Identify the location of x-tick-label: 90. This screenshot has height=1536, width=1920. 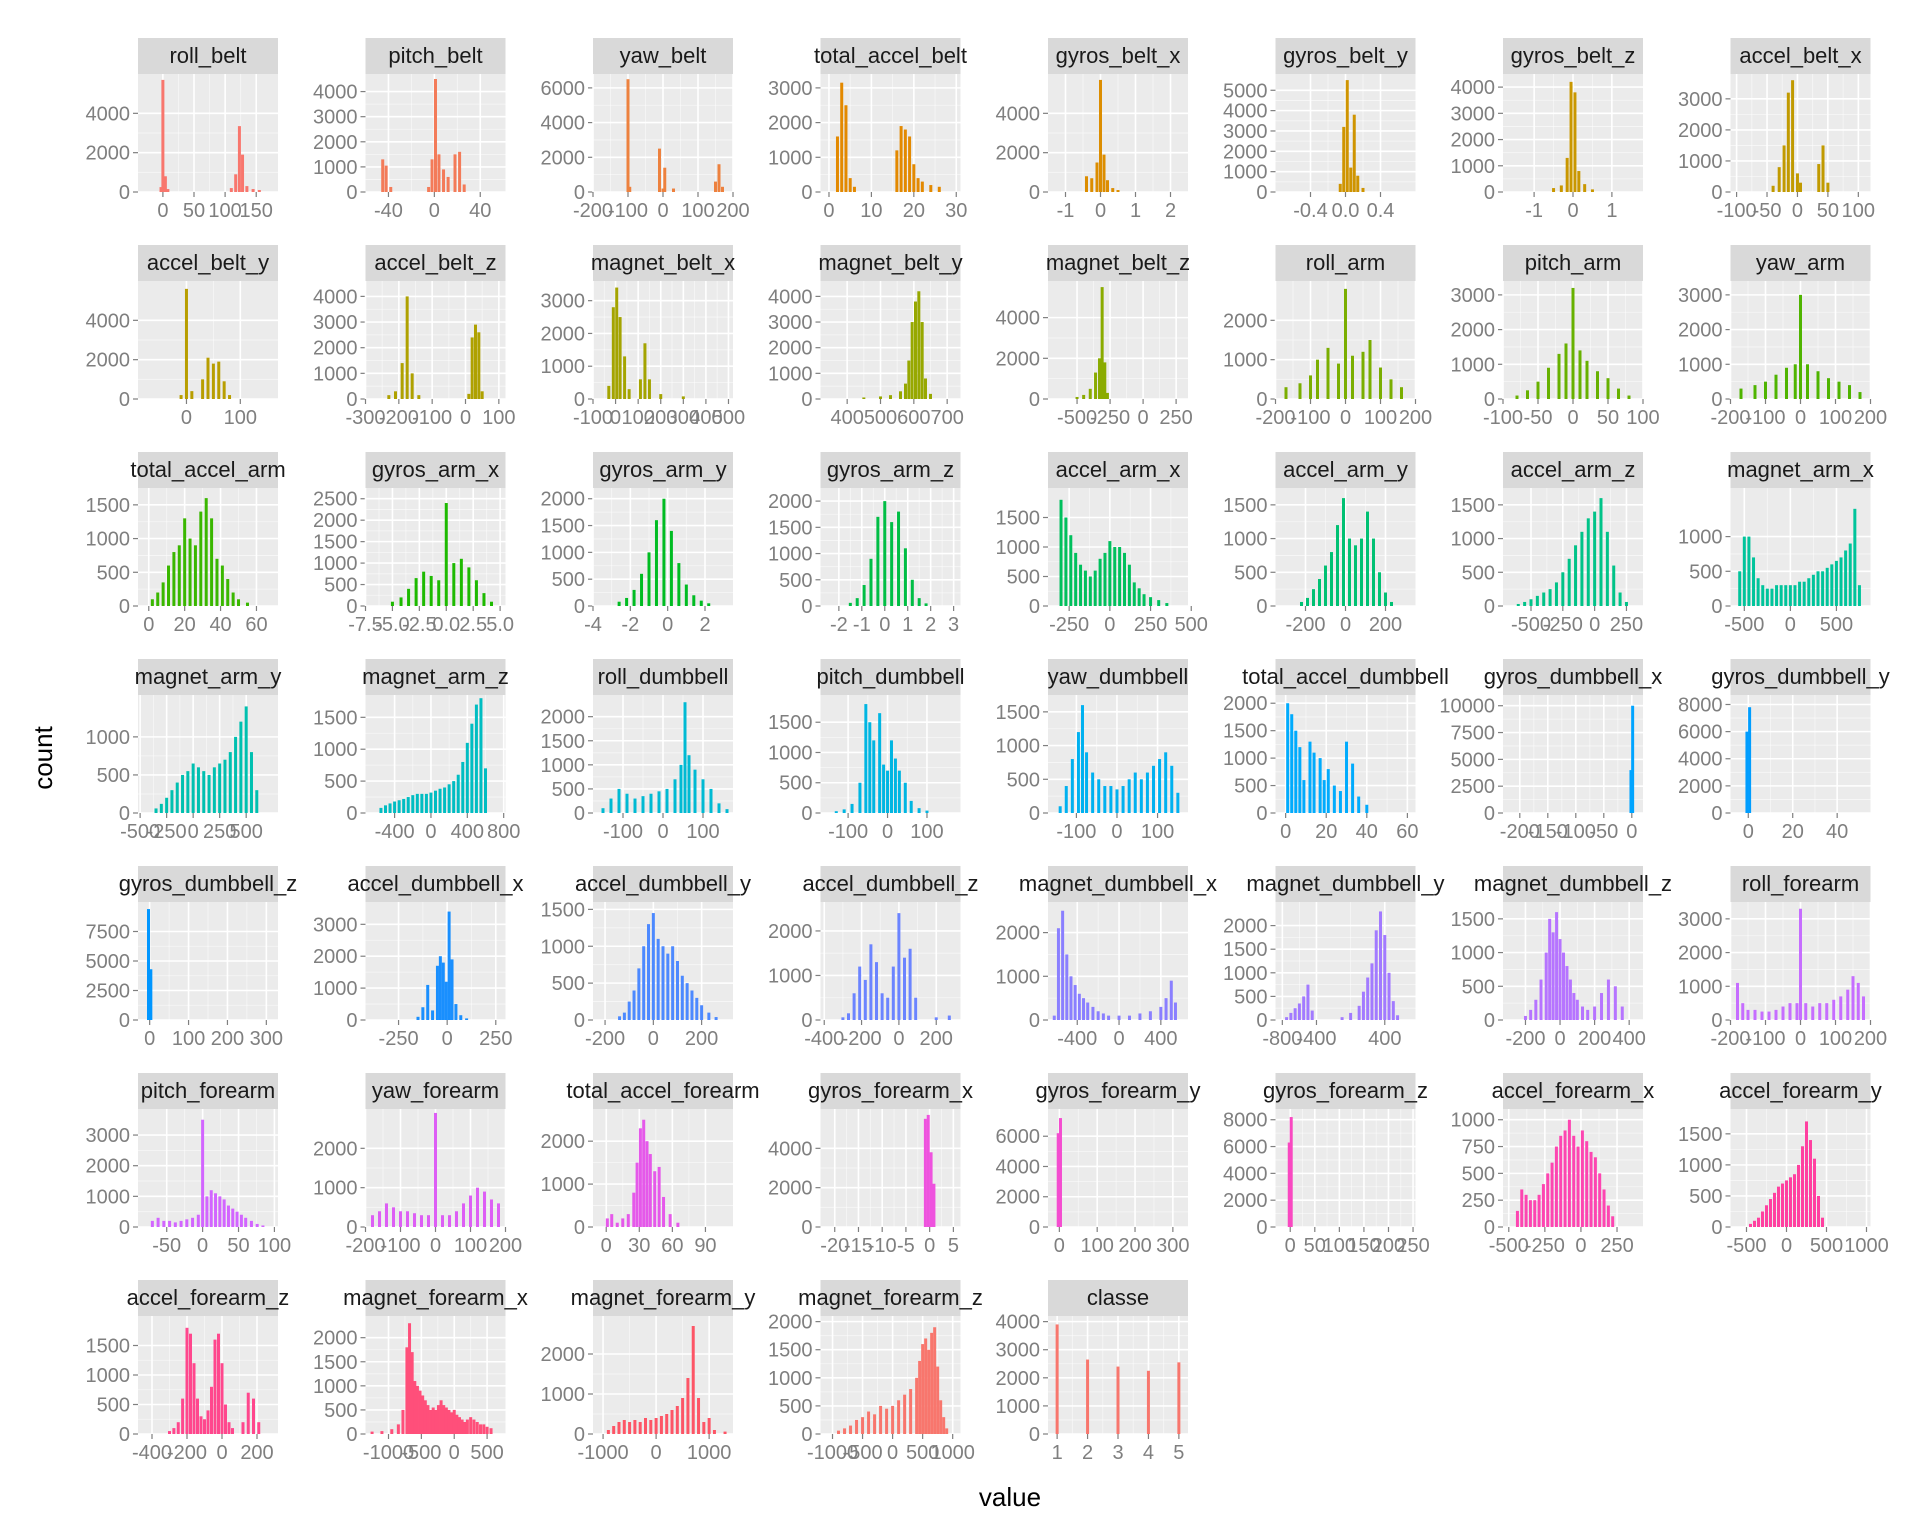
(705, 1246).